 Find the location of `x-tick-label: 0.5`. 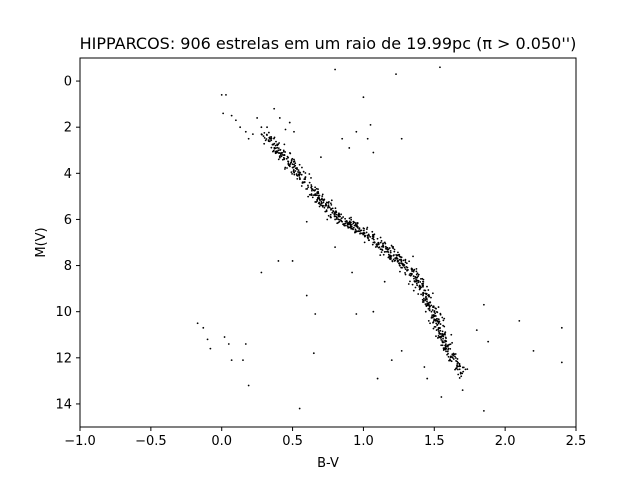

x-tick-label: 0.5 is located at coordinates (292, 441).